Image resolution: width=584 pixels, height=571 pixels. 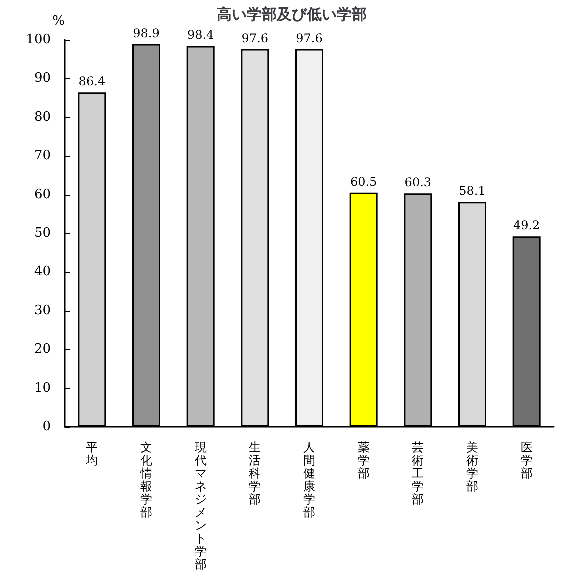 What do you see at coordinates (364, 460) in the screenshot?
I see `x-tick-label: 薬学部` at bounding box center [364, 460].